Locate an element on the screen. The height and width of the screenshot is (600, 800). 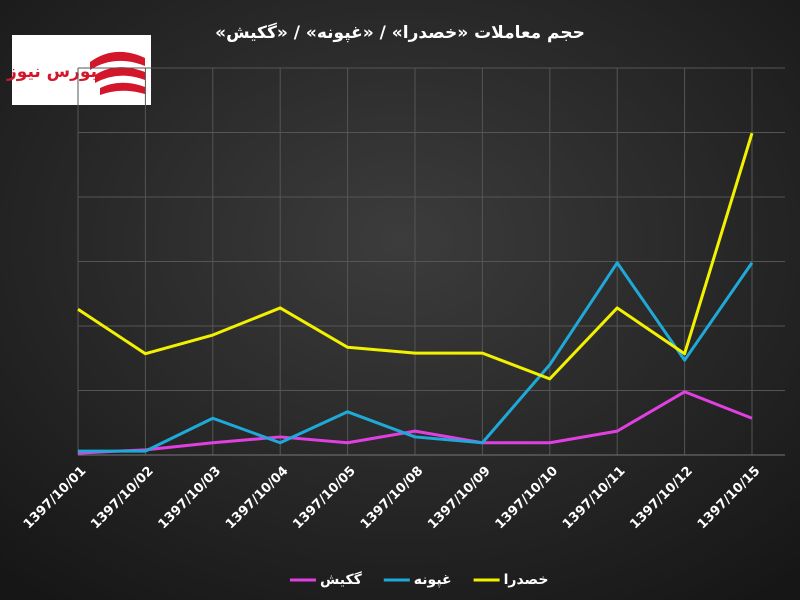
series-line is located at coordinates (415, 422).